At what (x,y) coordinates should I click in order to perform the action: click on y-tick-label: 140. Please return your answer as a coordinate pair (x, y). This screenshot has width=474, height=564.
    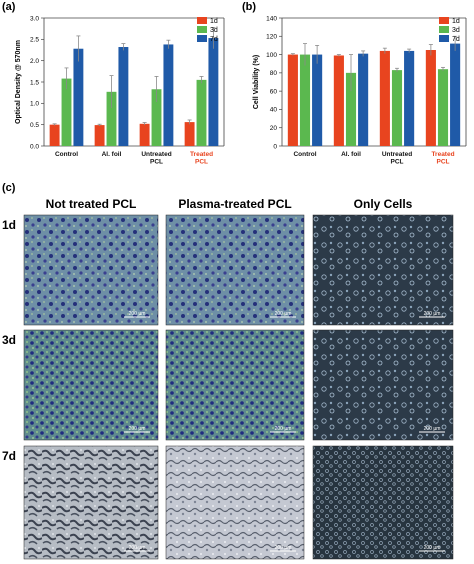
    Looking at the image, I should click on (271, 18).